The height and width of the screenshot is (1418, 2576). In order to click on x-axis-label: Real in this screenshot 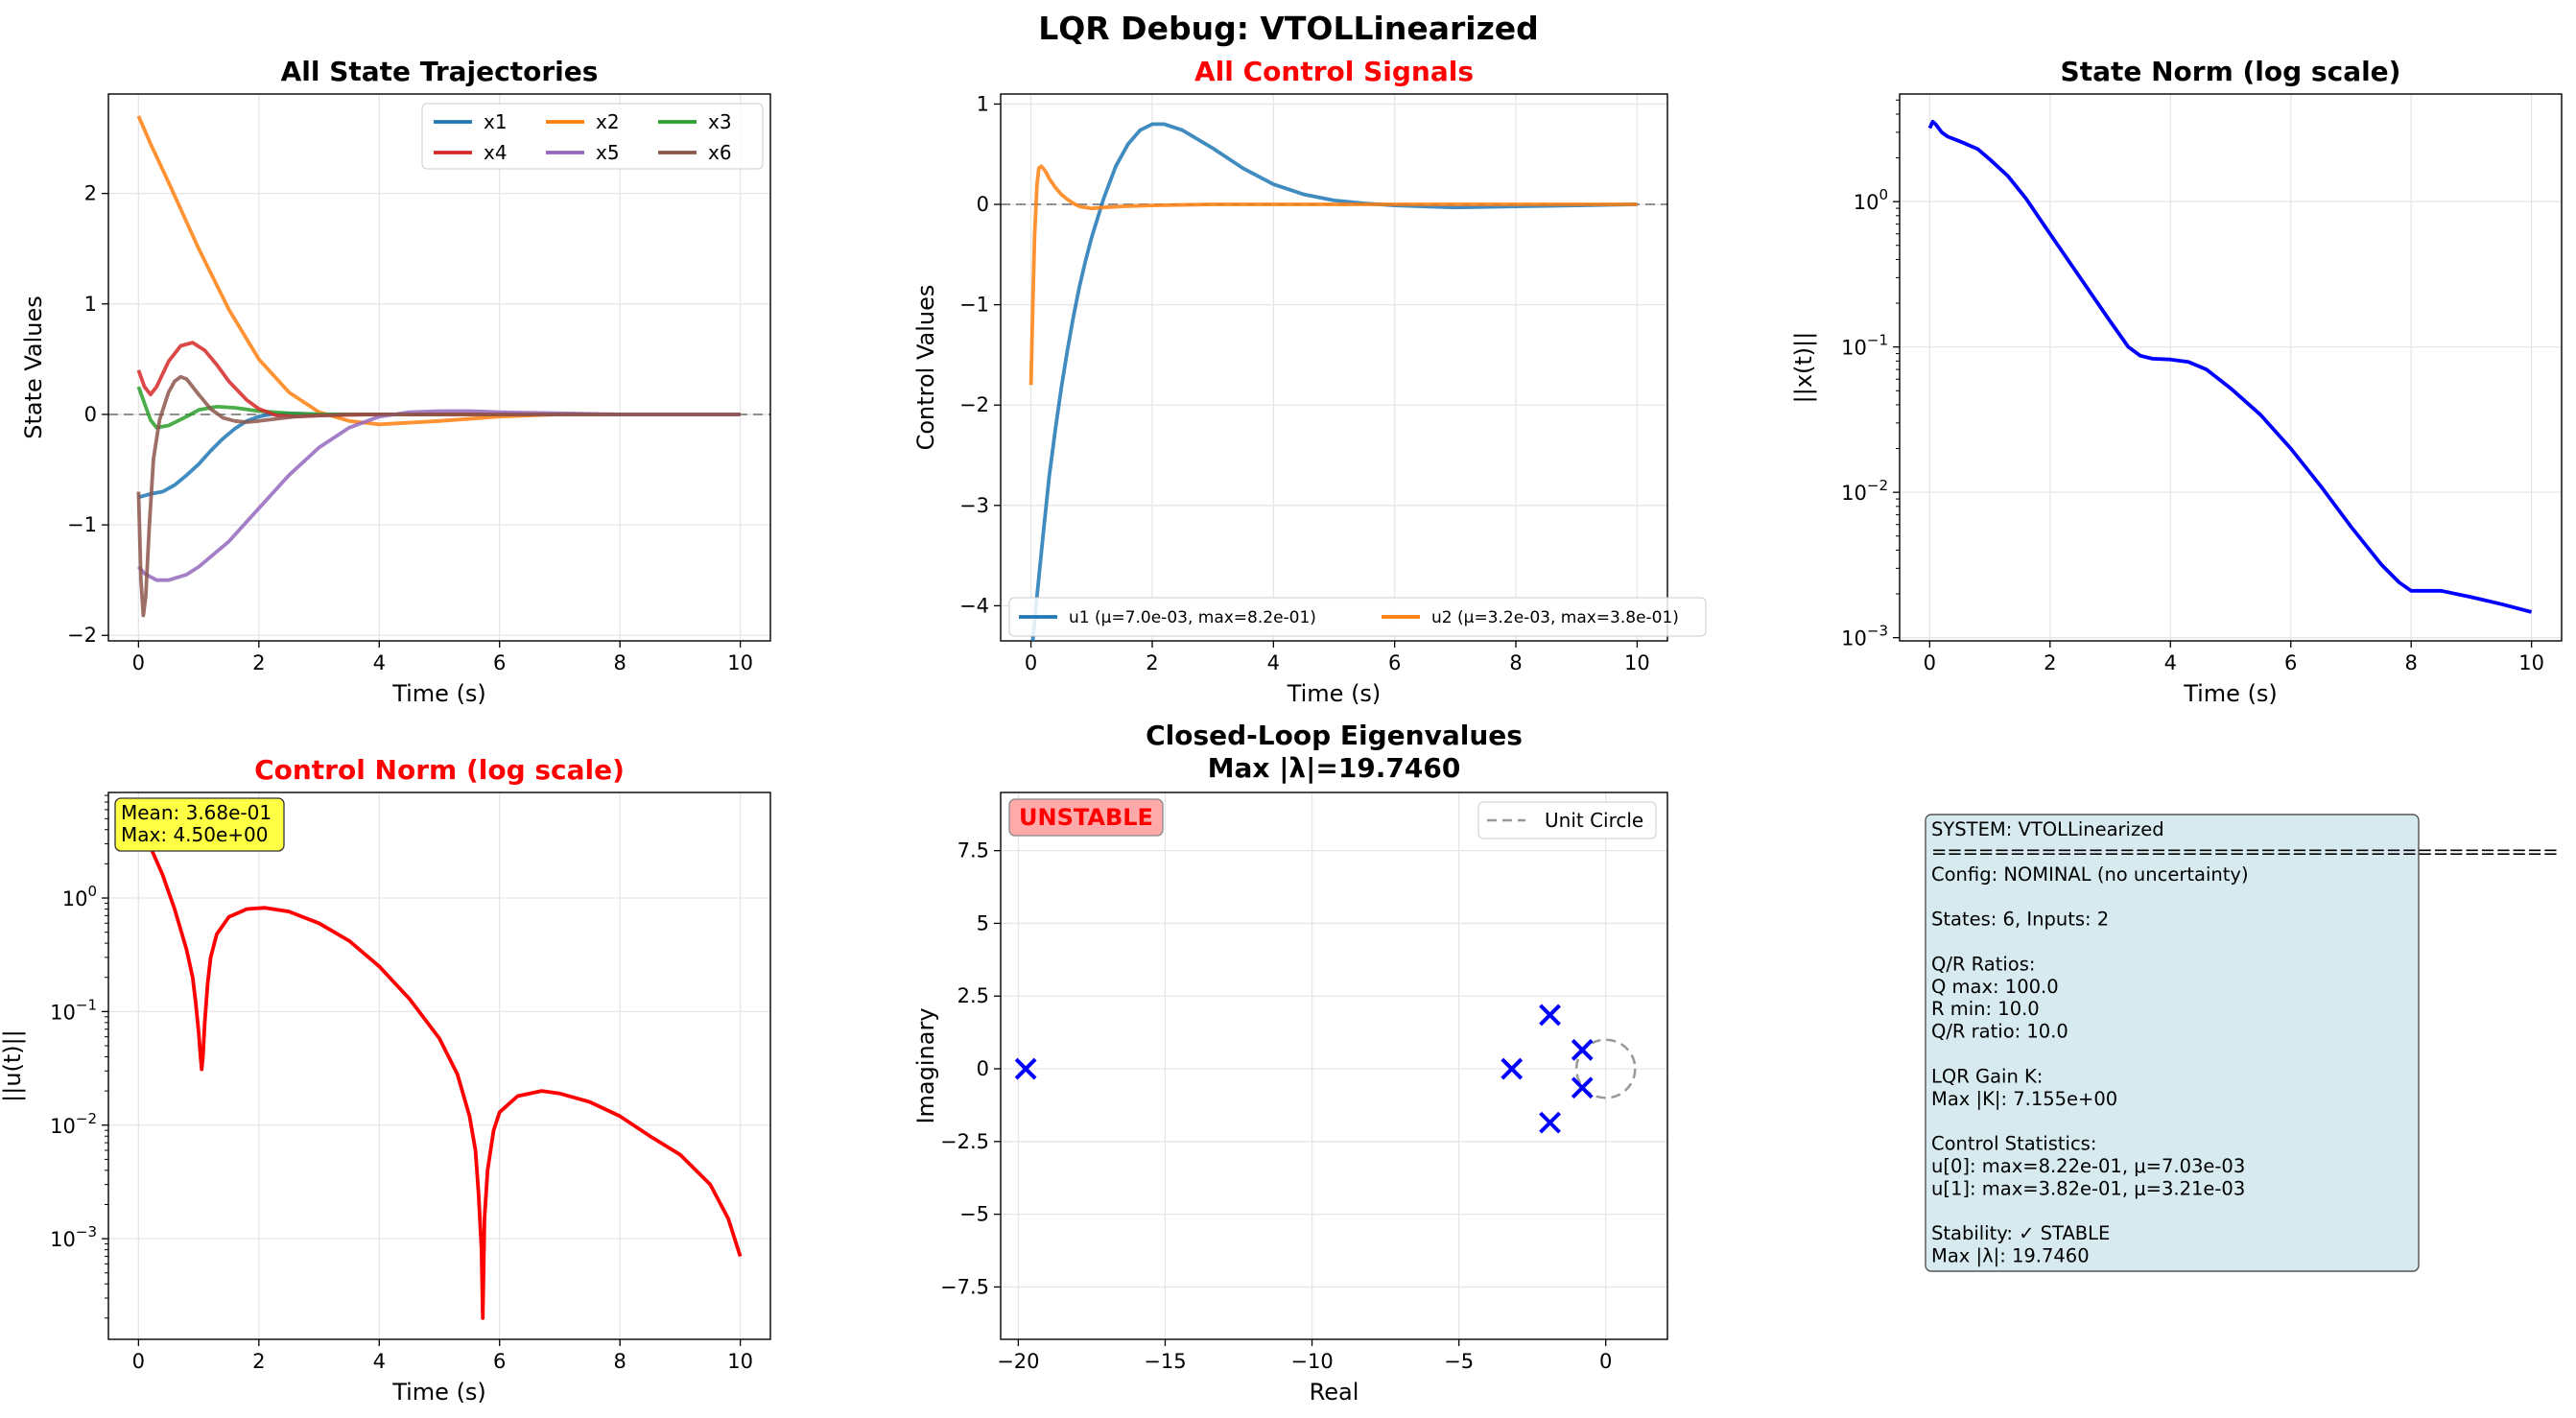, I will do `click(1334, 1392)`.